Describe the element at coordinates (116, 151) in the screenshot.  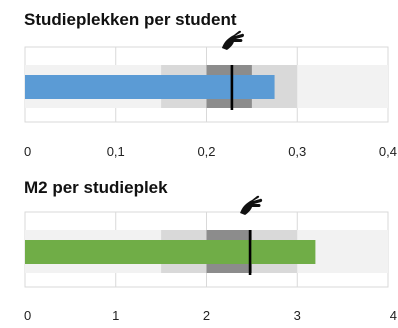
I see `x-tick-label: 0,1` at that location.